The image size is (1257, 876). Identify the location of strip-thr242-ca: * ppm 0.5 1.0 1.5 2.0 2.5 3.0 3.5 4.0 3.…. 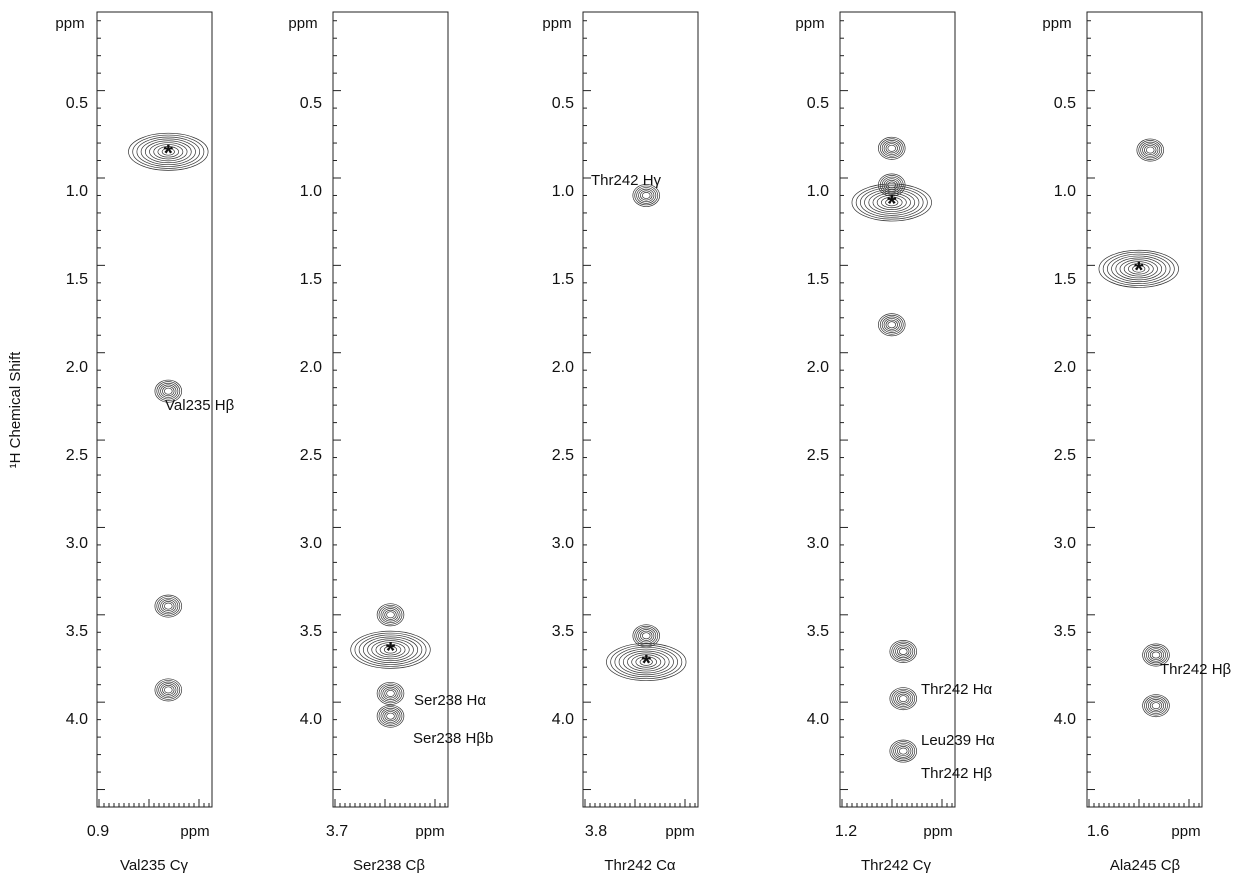
(620, 442).